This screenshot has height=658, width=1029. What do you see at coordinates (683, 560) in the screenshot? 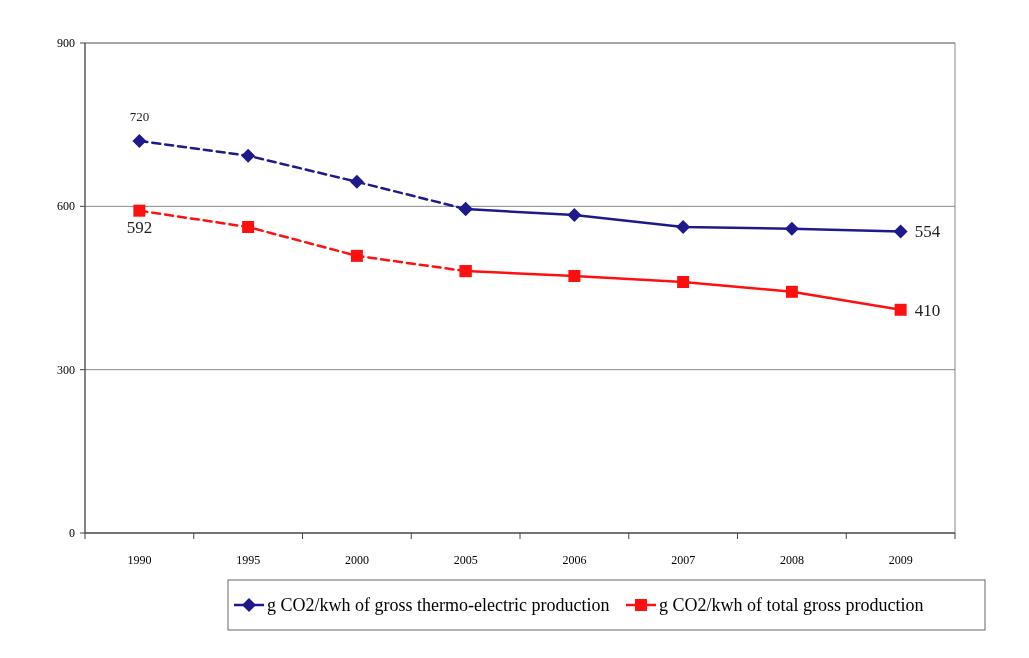
I see `x-tick-label: 2007` at bounding box center [683, 560].